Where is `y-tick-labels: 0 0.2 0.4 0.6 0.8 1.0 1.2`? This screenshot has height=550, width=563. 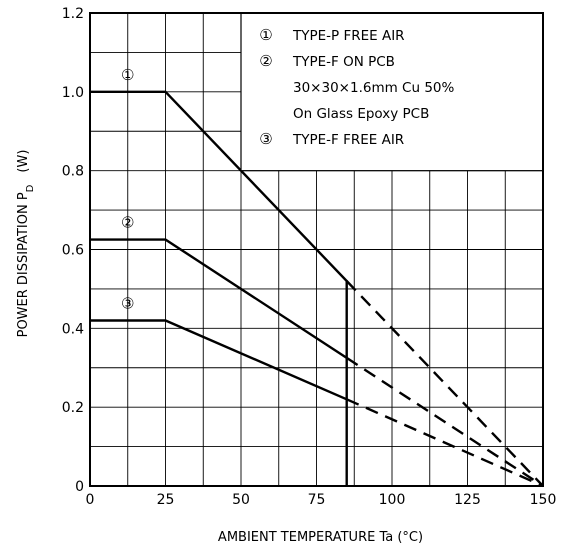 y-tick-labels: 0 0.2 0.4 0.6 0.8 1.0 1.2 is located at coordinates (73, 250).